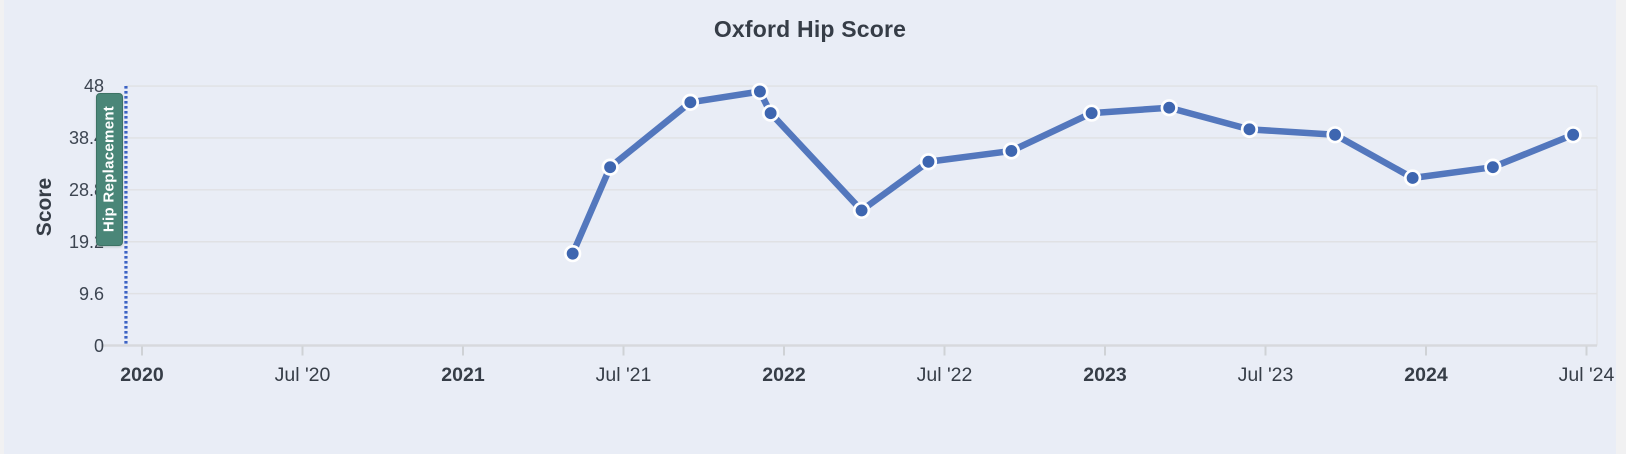  I want to click on chart-title: Oxford Hip Score, so click(810, 29).